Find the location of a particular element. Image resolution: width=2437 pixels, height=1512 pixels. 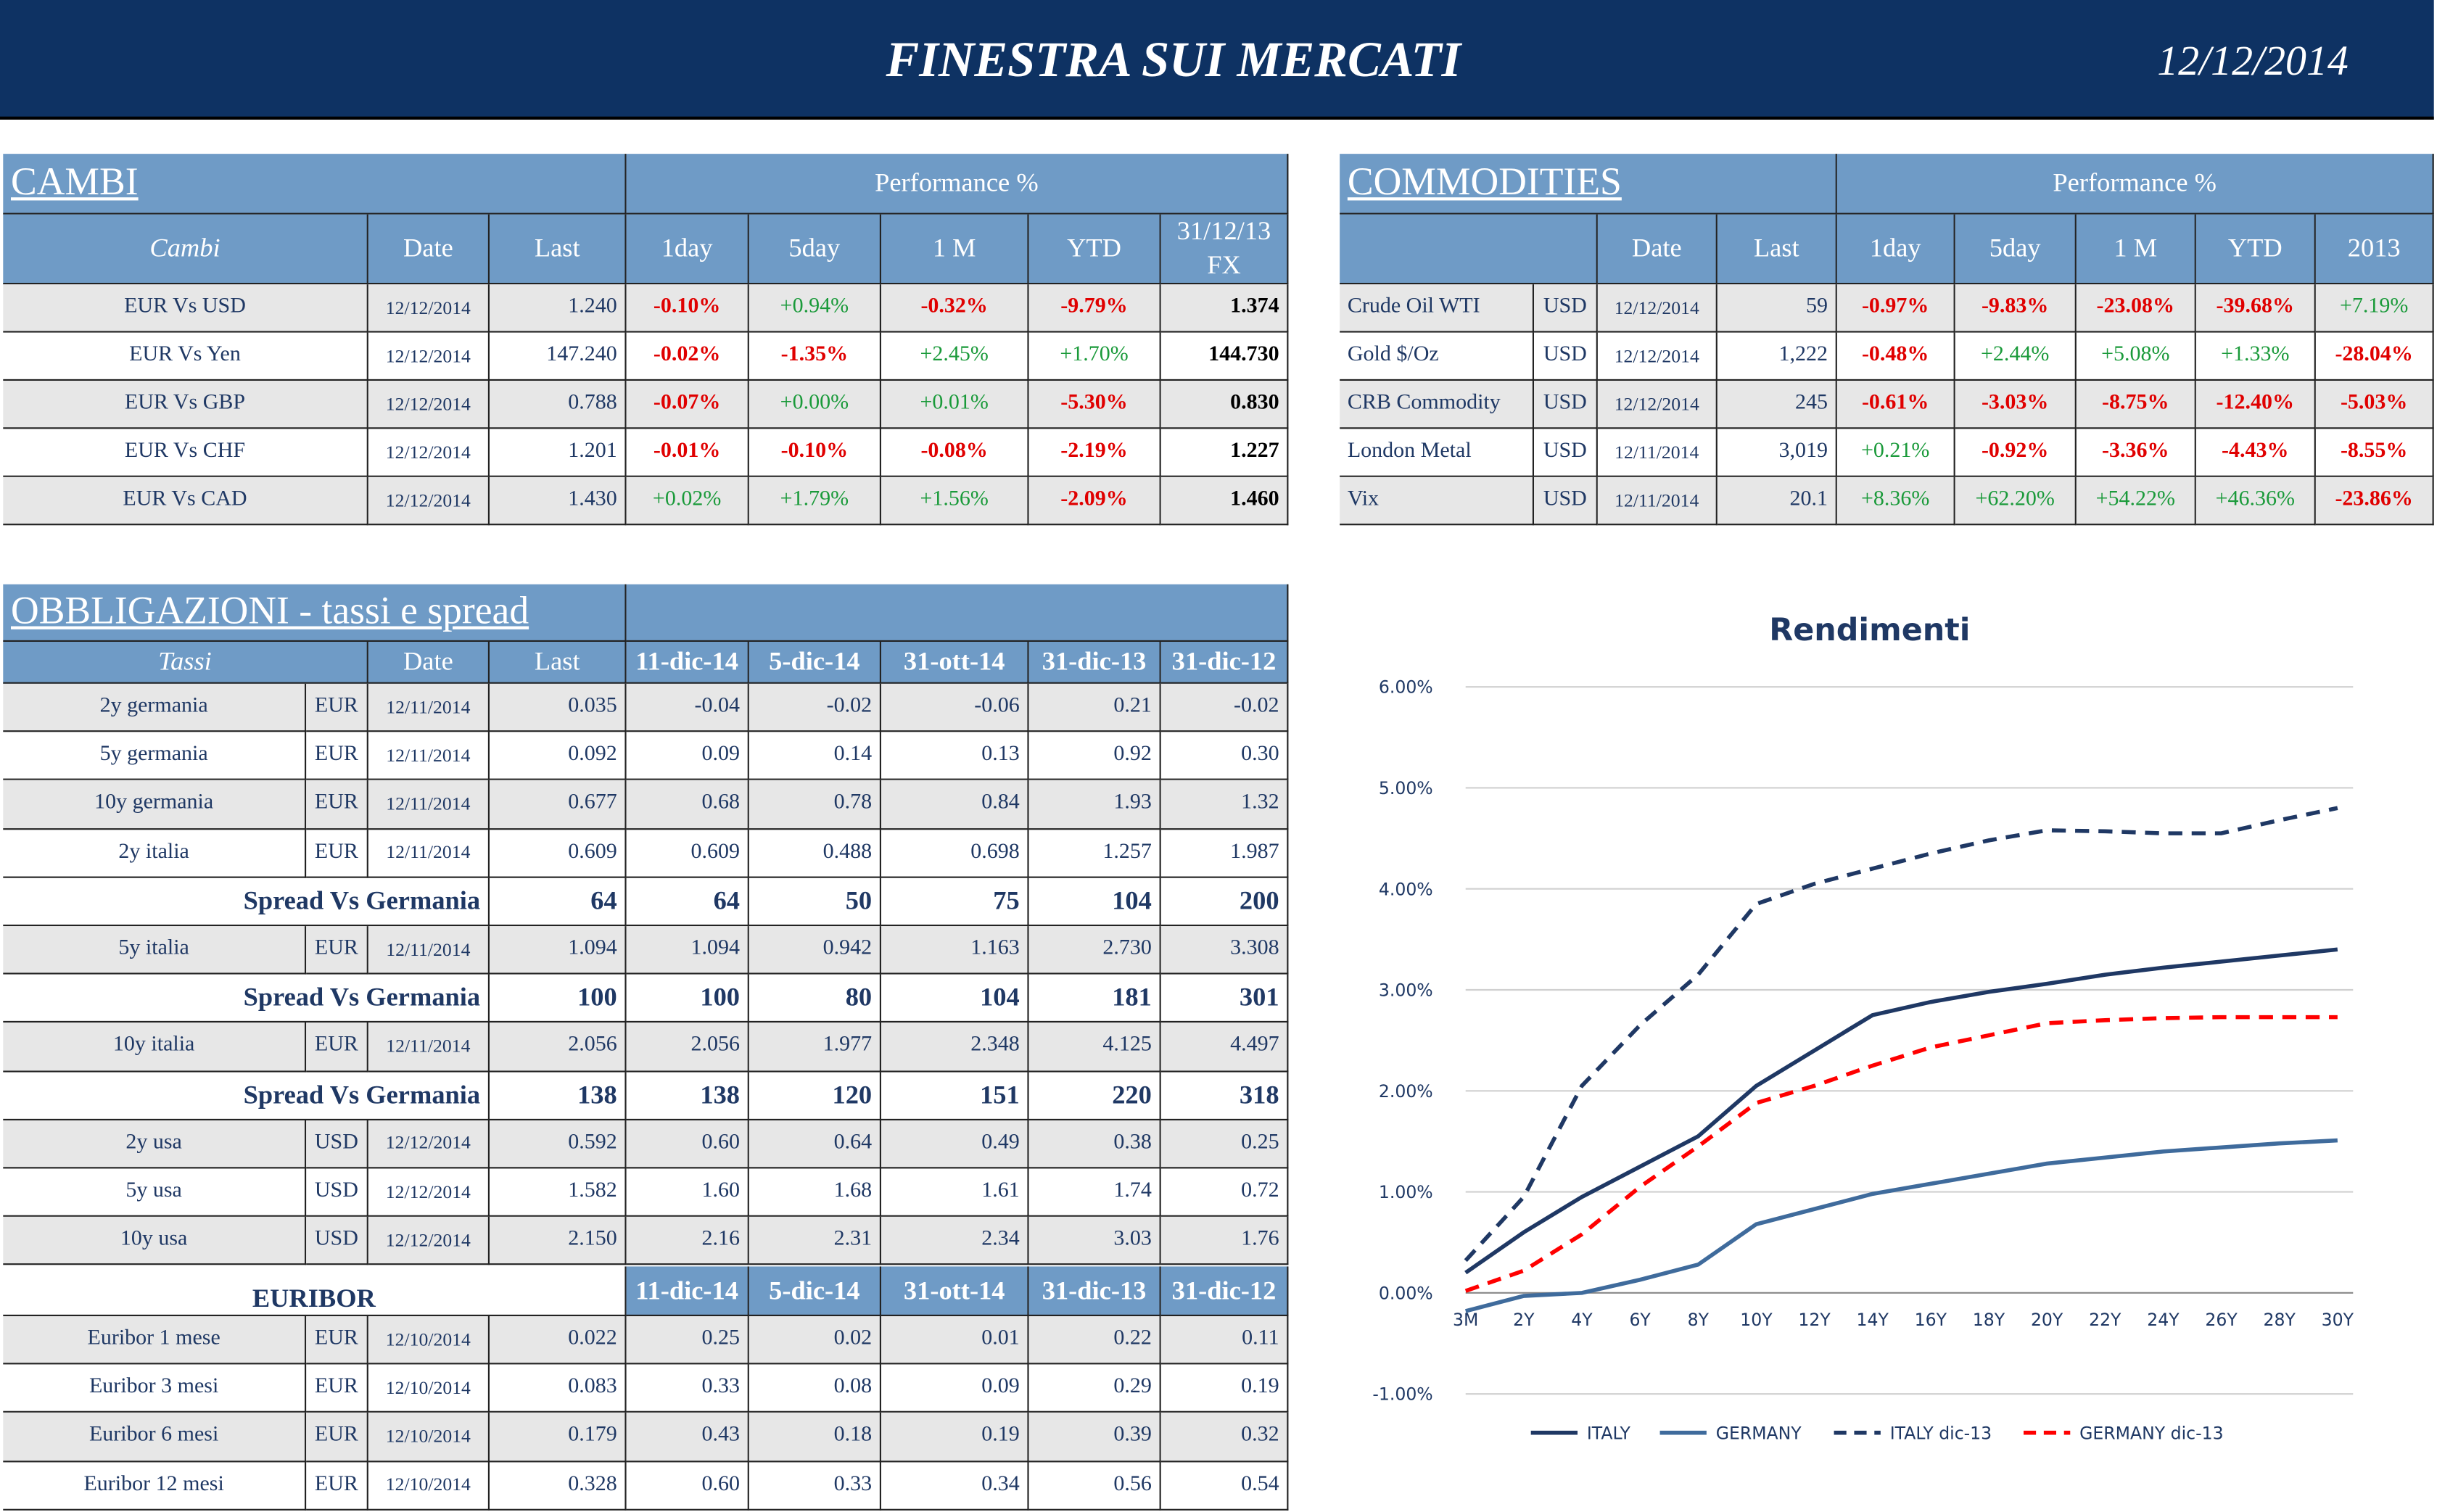

table-cell: 1.68 is located at coordinates (815, 1193).